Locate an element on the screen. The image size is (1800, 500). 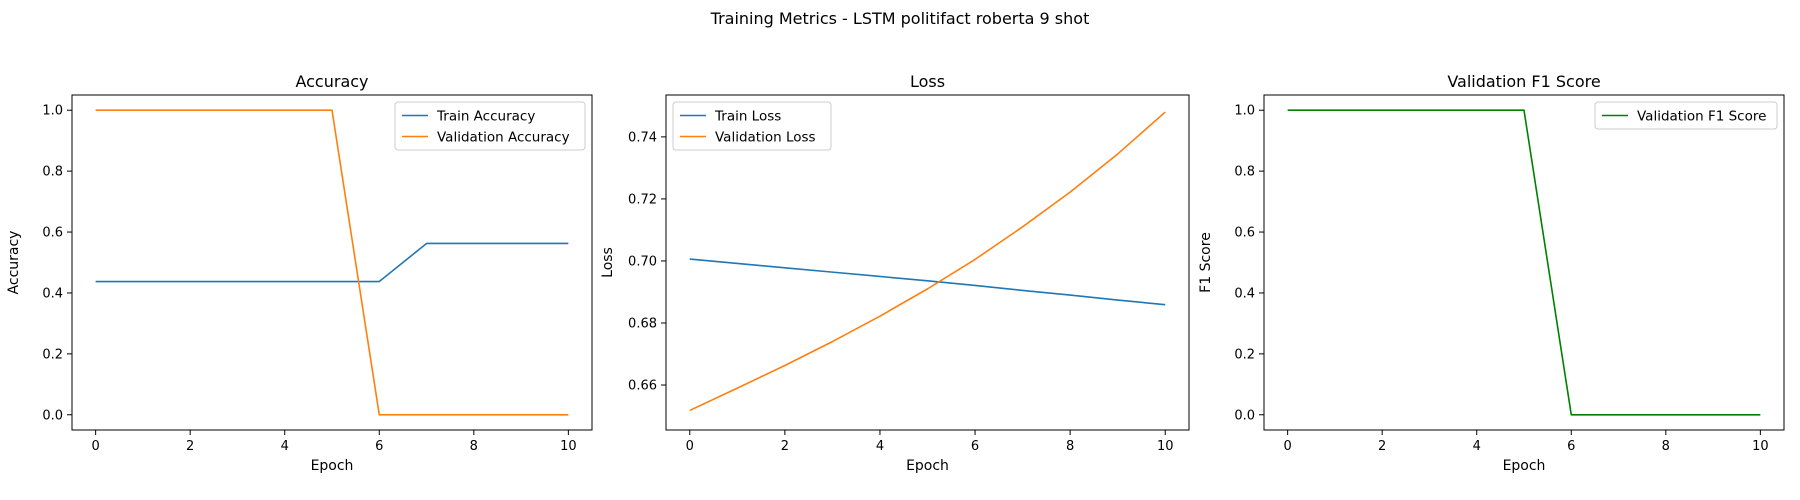
legend-label: Train Loss is located at coordinates (747, 116).